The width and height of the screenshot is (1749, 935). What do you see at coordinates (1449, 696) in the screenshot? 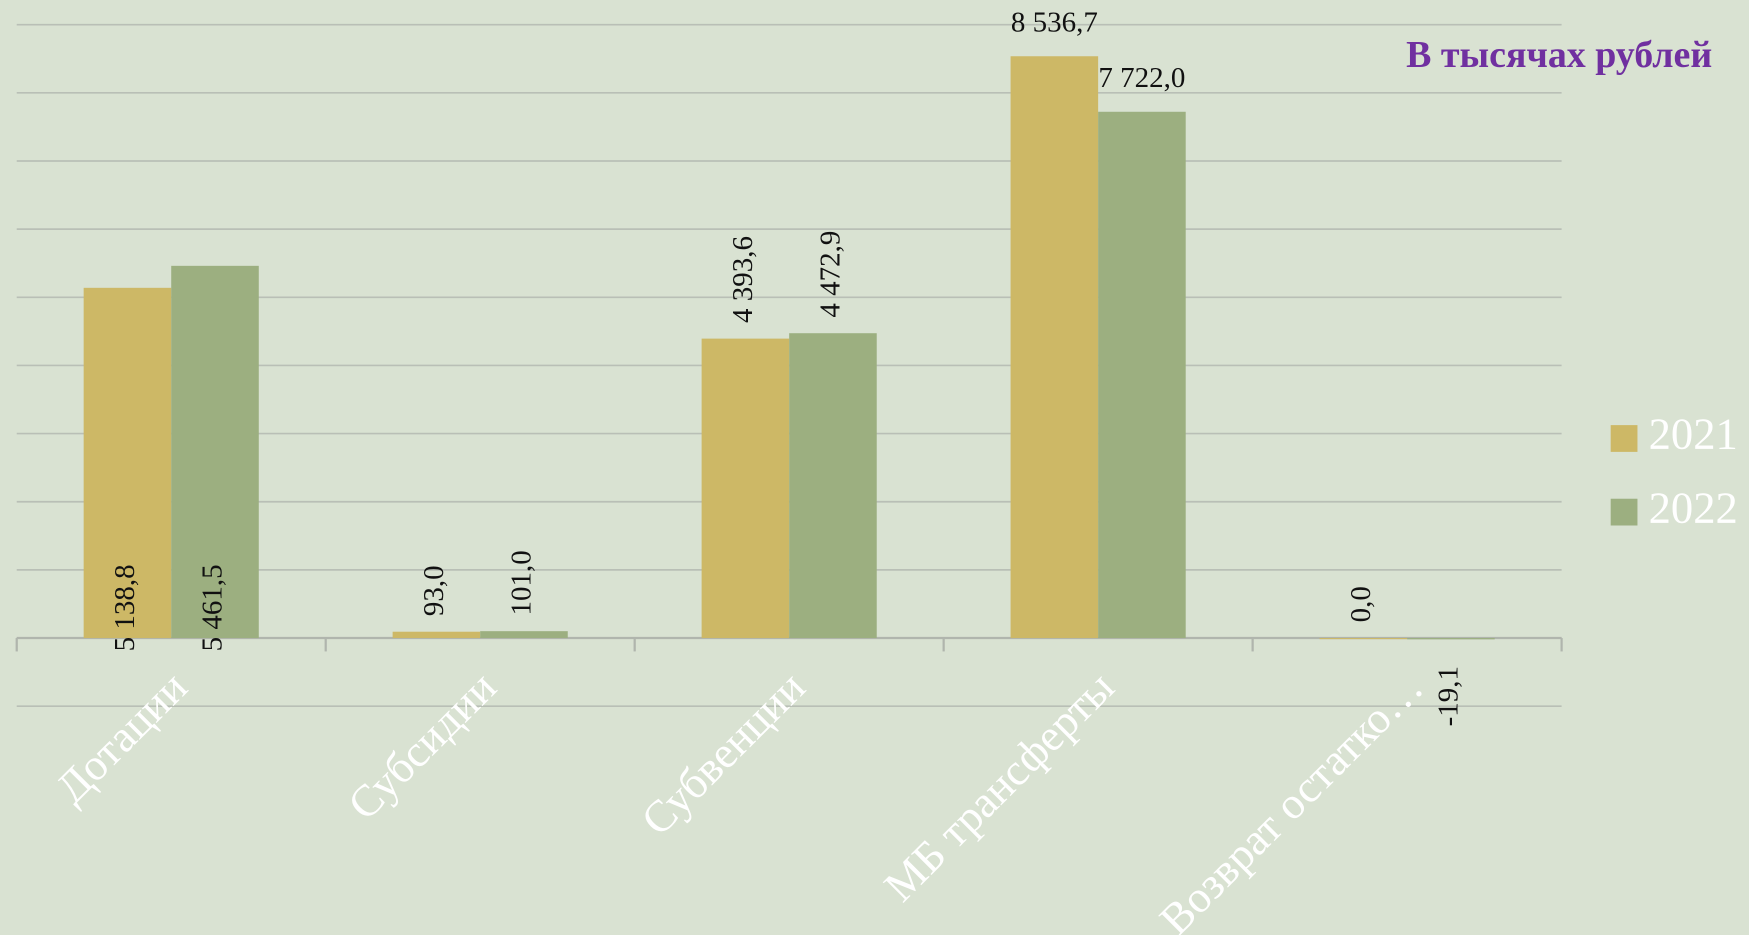
I see `data-label: -19,1` at bounding box center [1449, 696].